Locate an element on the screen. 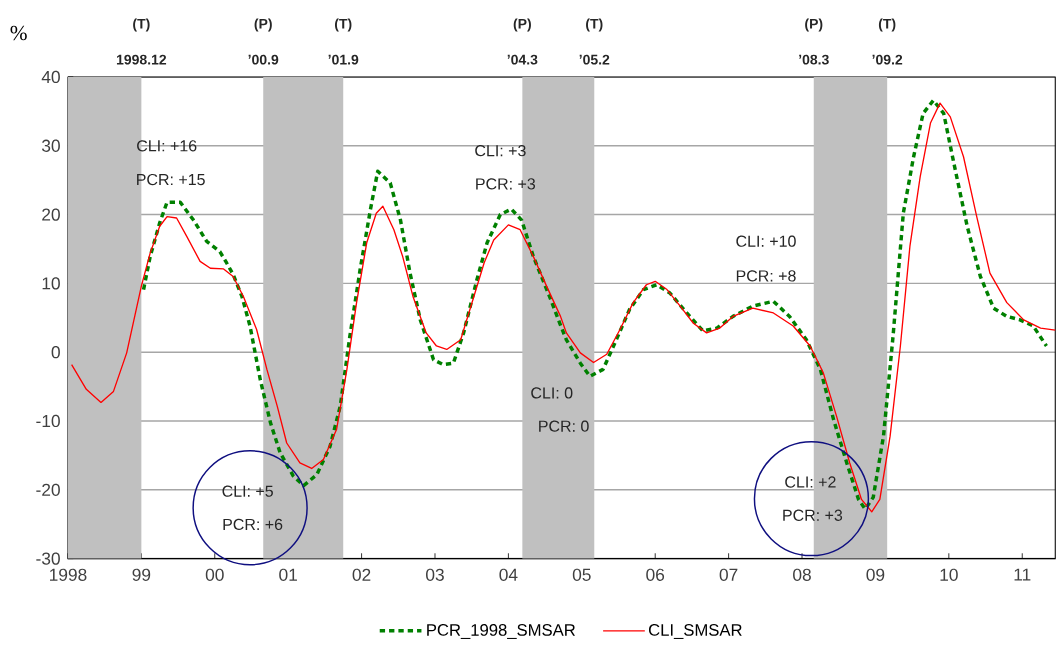 This screenshot has width=1056, height=661. x-tick-label: 06 is located at coordinates (655, 575).